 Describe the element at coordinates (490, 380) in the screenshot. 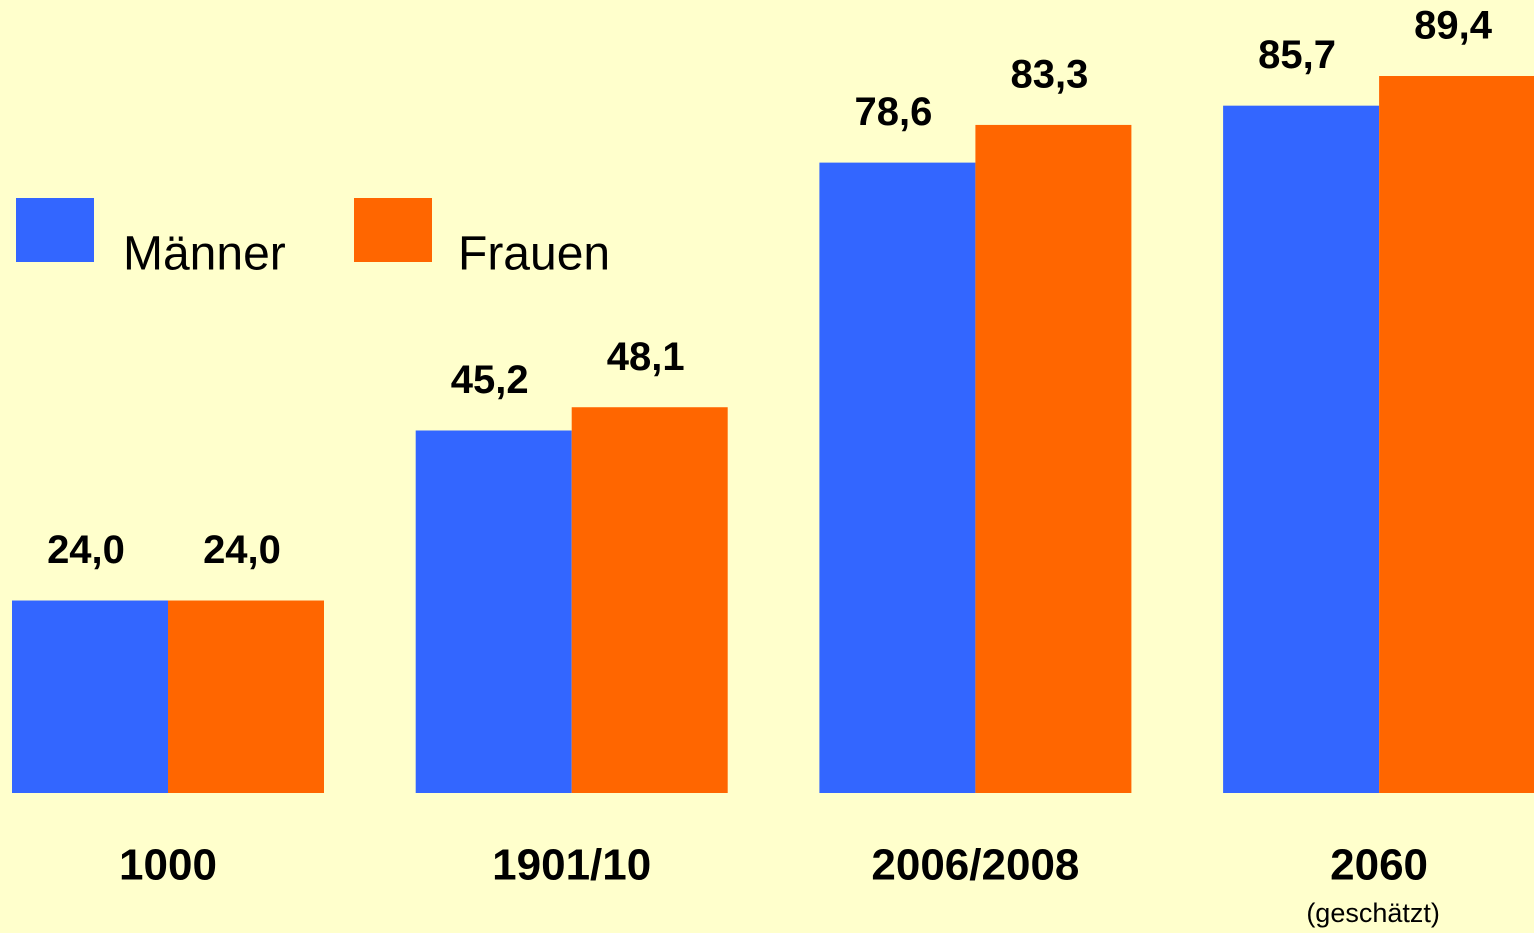

I see `value-label: 45,2` at that location.